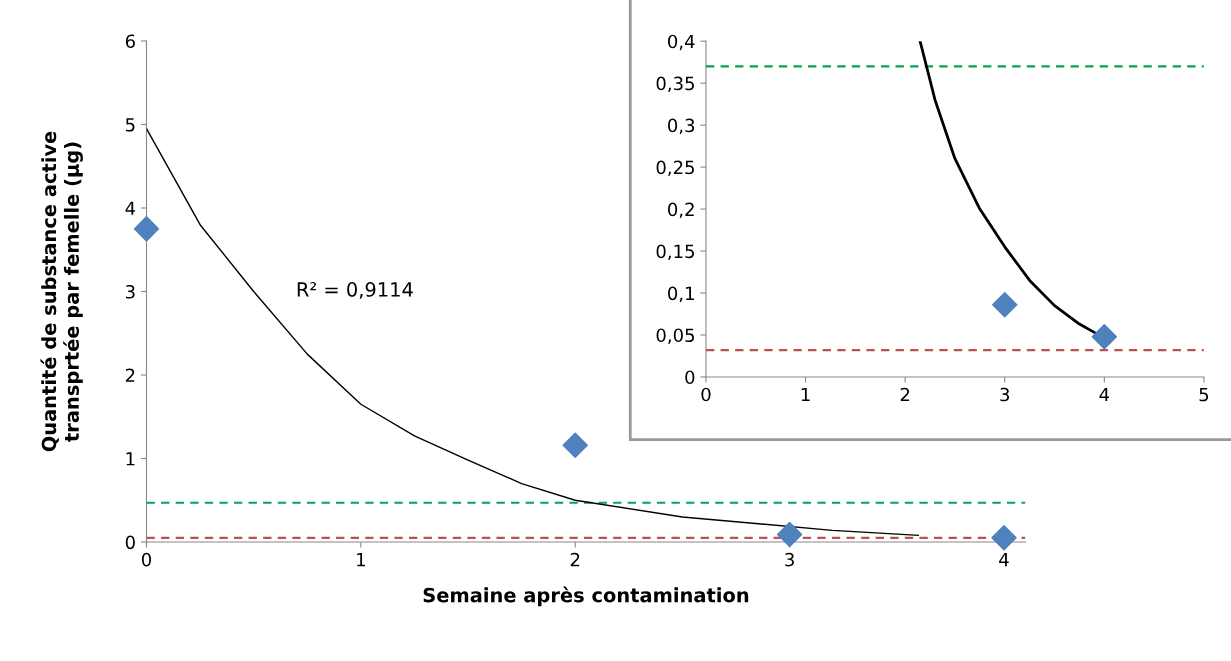  What do you see at coordinates (675, 84) in the screenshot?
I see `y-tick-label: 0,35` at bounding box center [675, 84].